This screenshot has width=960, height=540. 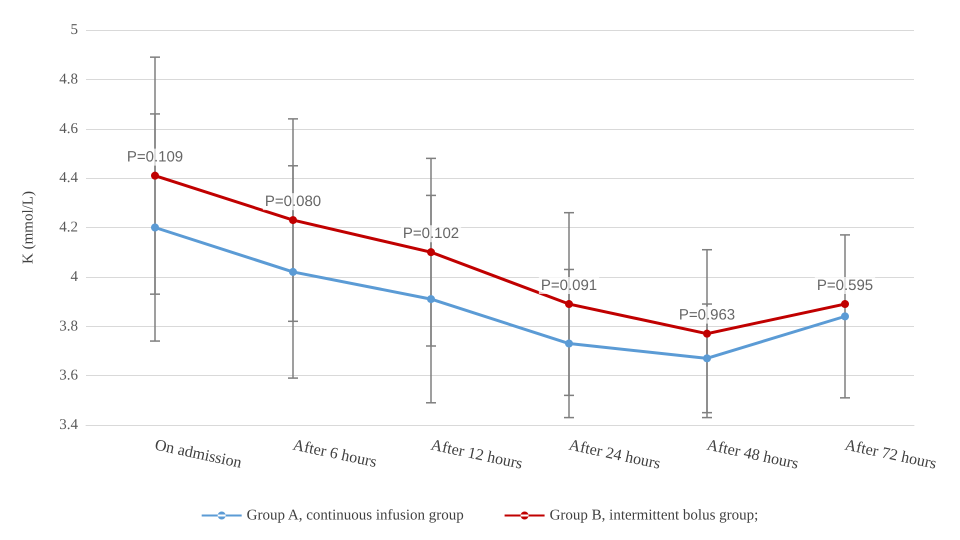 I want to click on annotation: P=0.091, so click(x=569, y=285).